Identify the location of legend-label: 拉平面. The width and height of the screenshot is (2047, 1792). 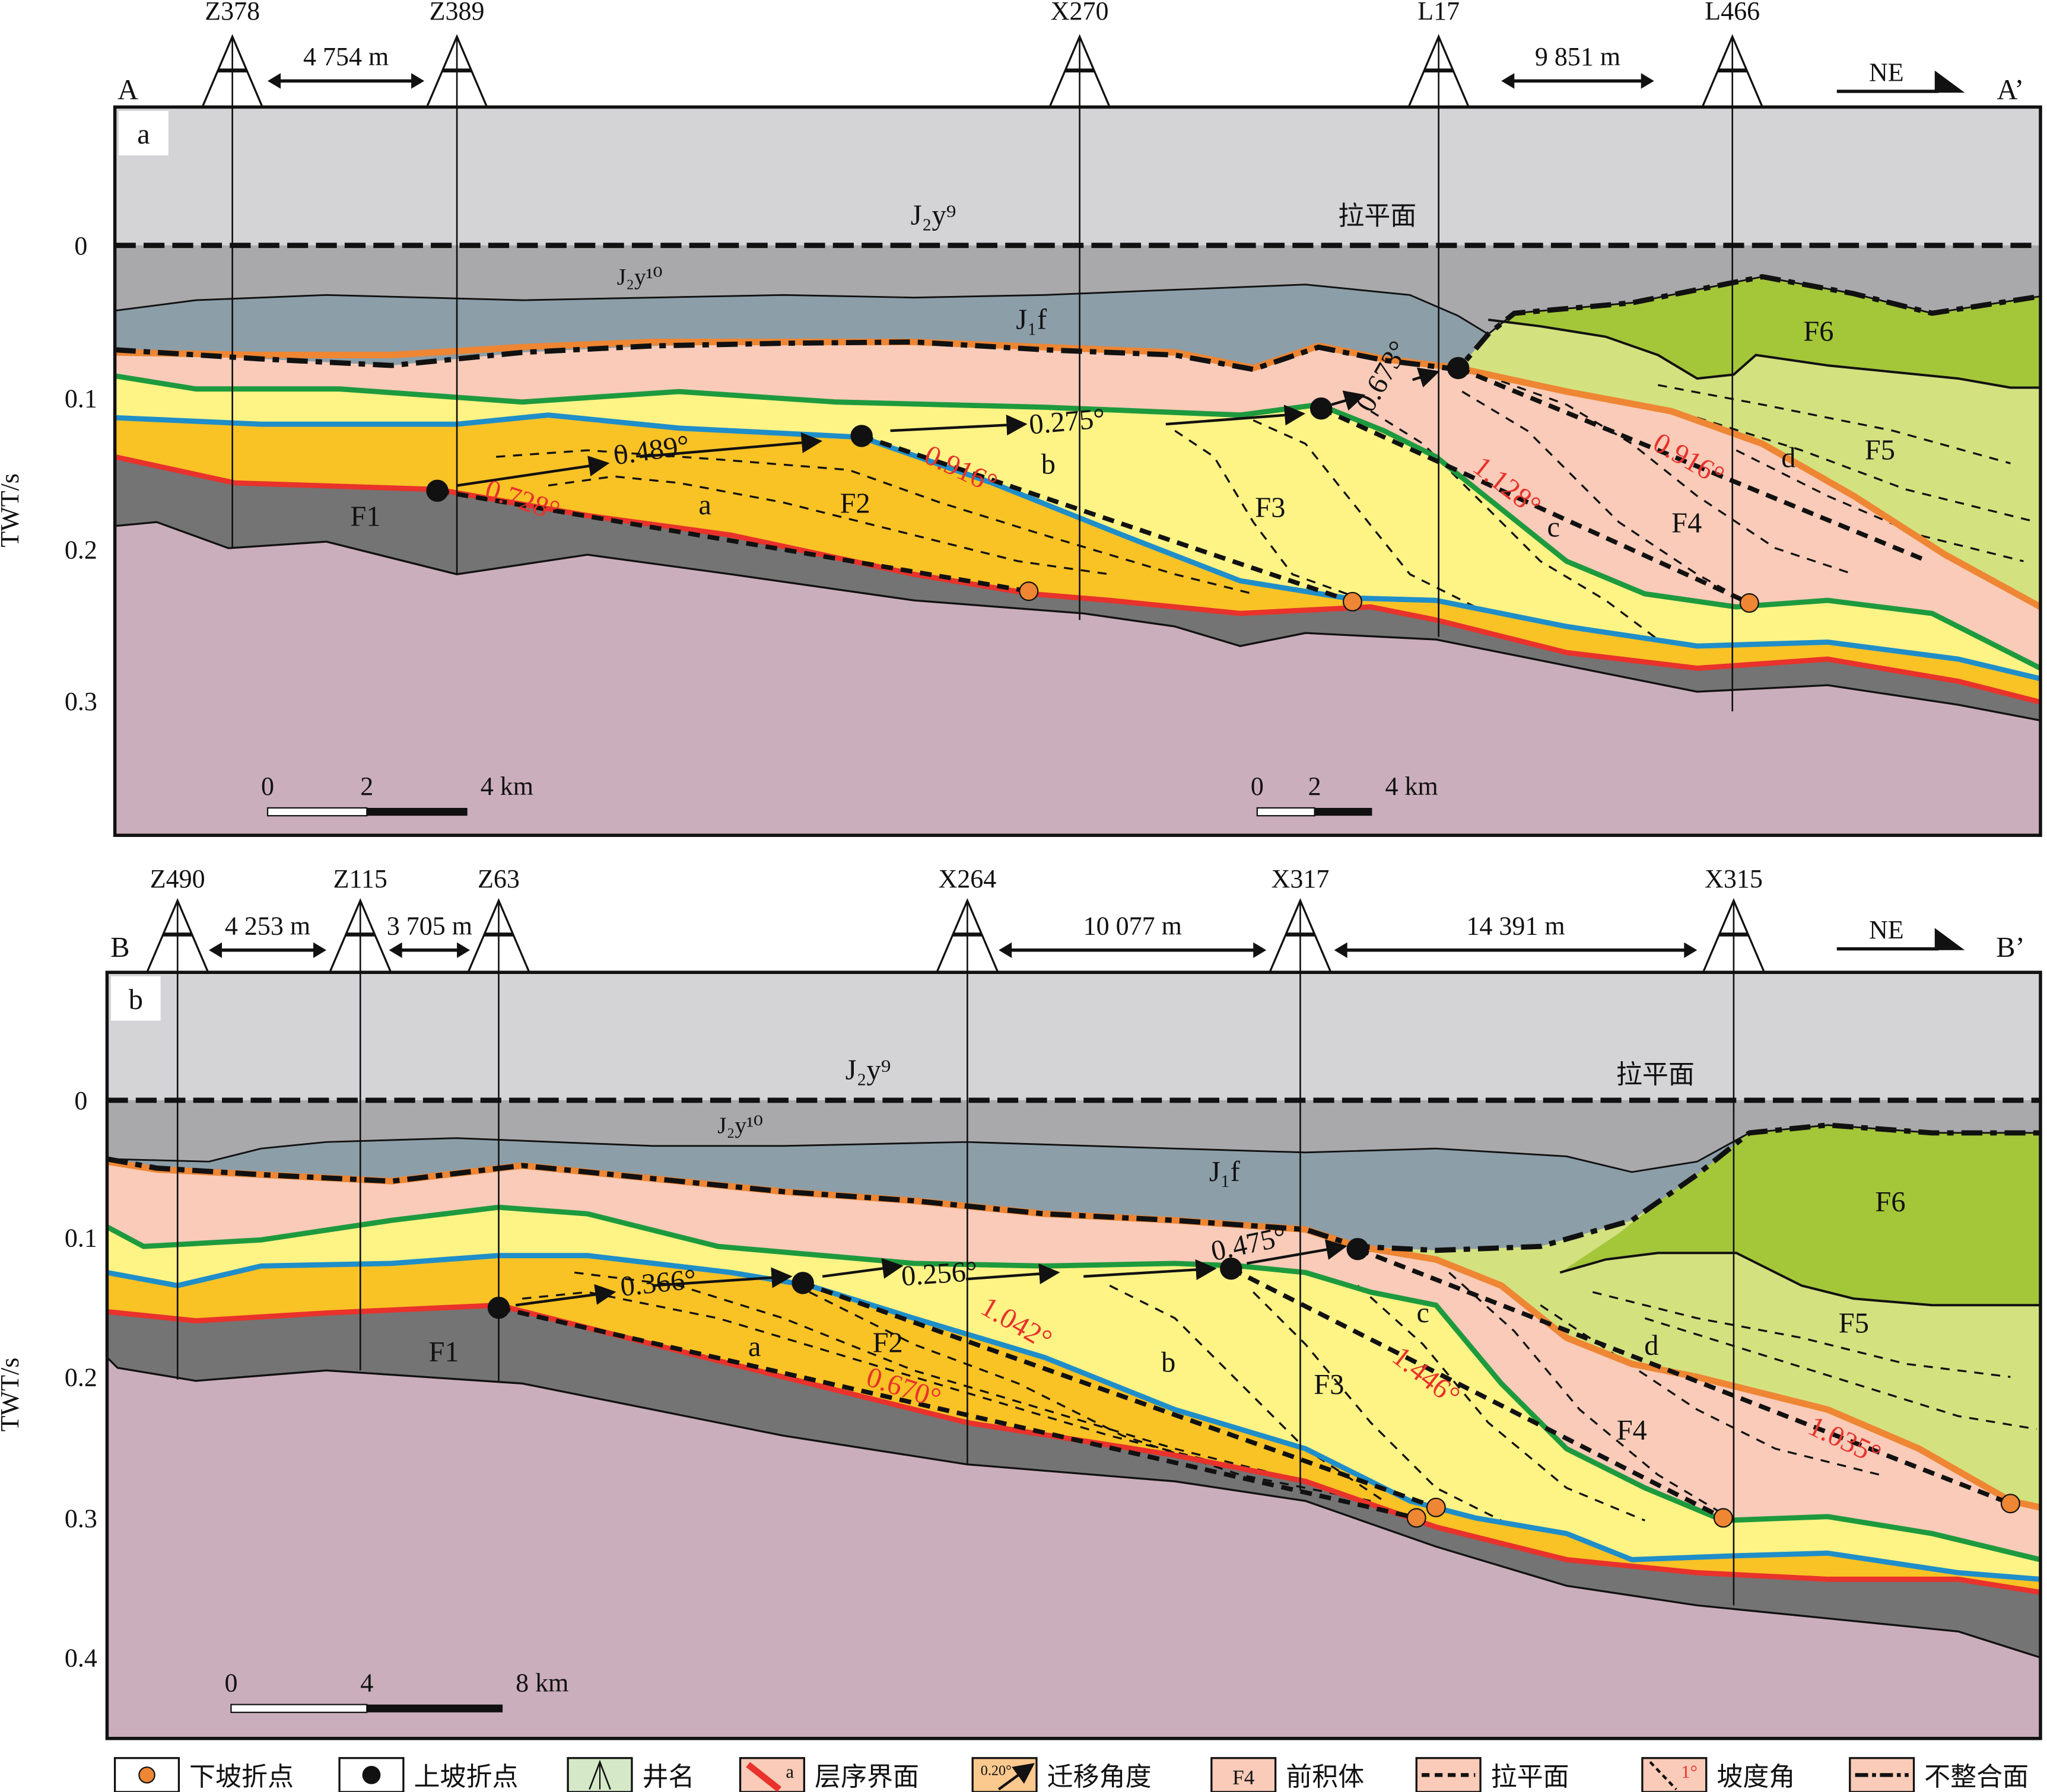
(1530, 1777).